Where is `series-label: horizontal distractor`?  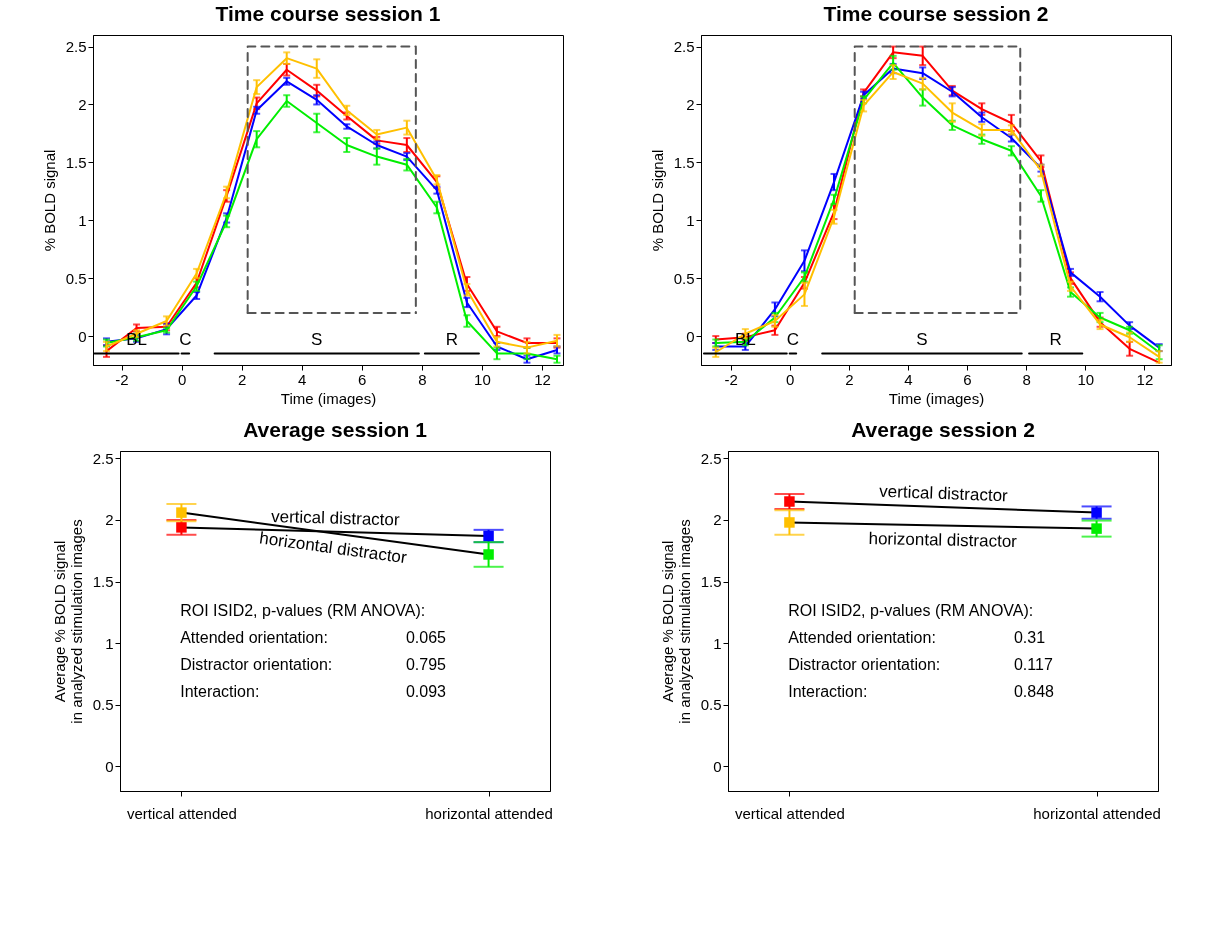 series-label: horizontal distractor is located at coordinates (942, 540).